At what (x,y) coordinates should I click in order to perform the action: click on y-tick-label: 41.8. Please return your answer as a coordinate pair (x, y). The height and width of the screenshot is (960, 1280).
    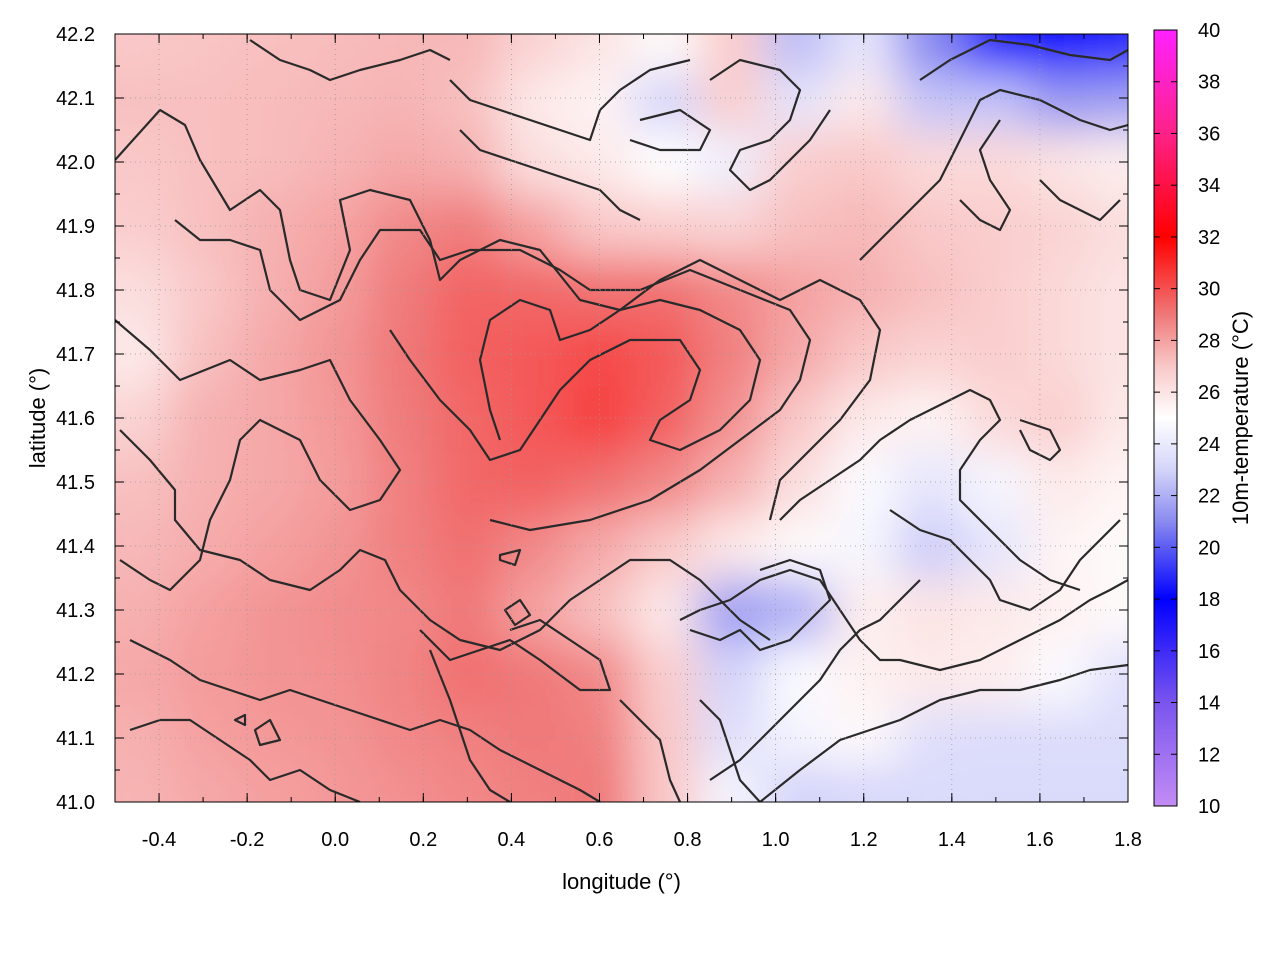
    Looking at the image, I should click on (75, 291).